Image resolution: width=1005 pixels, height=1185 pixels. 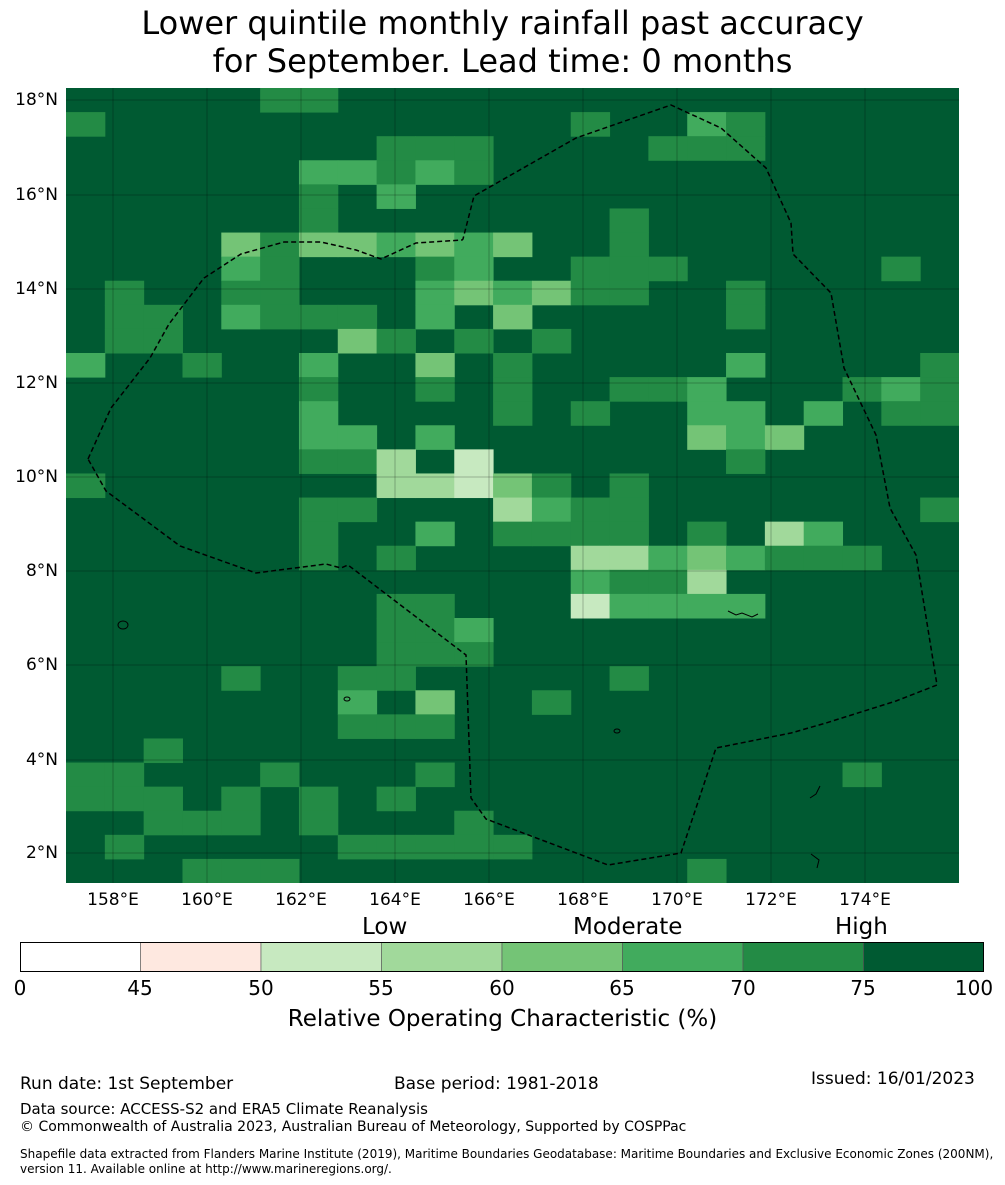 What do you see at coordinates (36, 289) in the screenshot?
I see `lat-label: 14°N` at bounding box center [36, 289].